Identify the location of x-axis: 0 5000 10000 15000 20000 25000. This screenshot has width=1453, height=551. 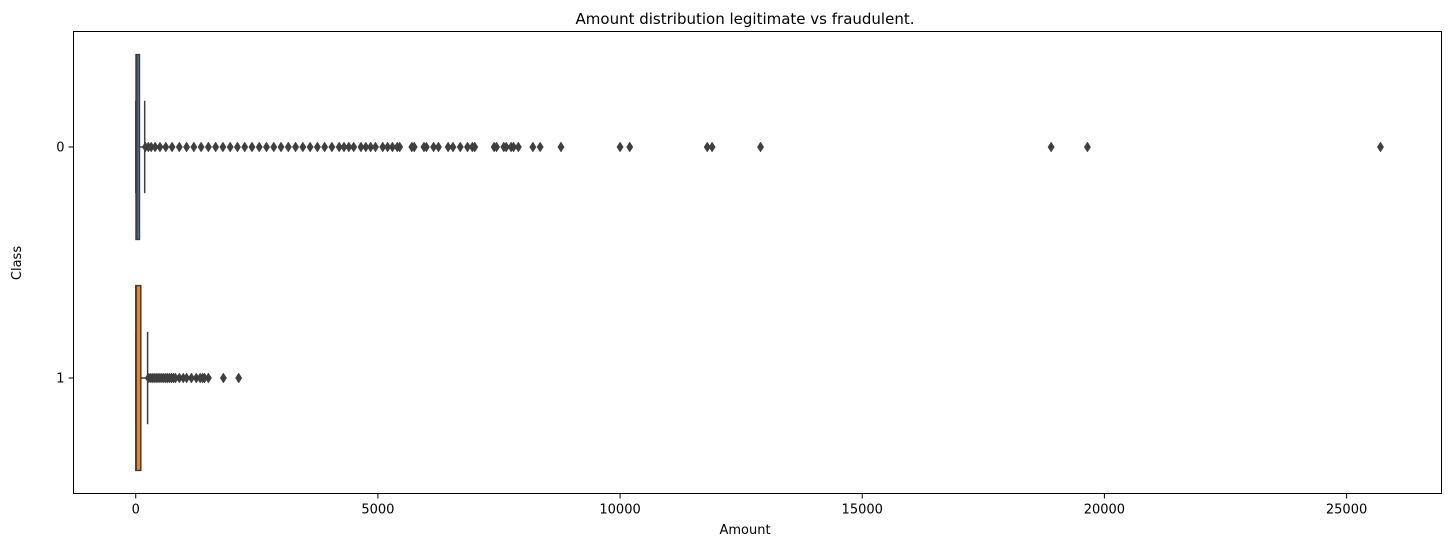
(749, 505).